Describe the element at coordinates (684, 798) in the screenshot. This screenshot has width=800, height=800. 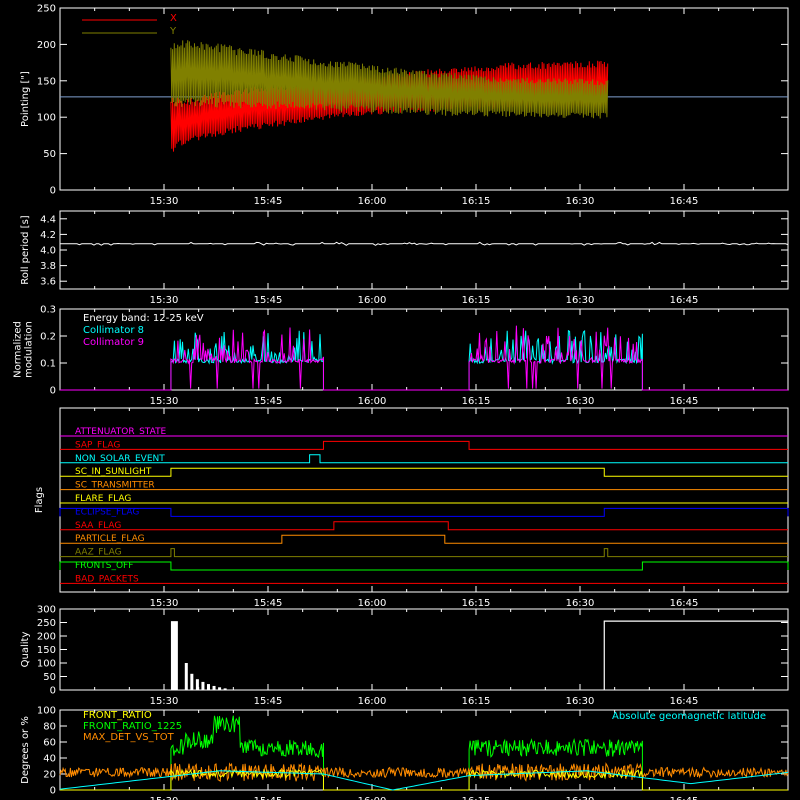
I see `ratios-xtick-label: 16:45` at that location.